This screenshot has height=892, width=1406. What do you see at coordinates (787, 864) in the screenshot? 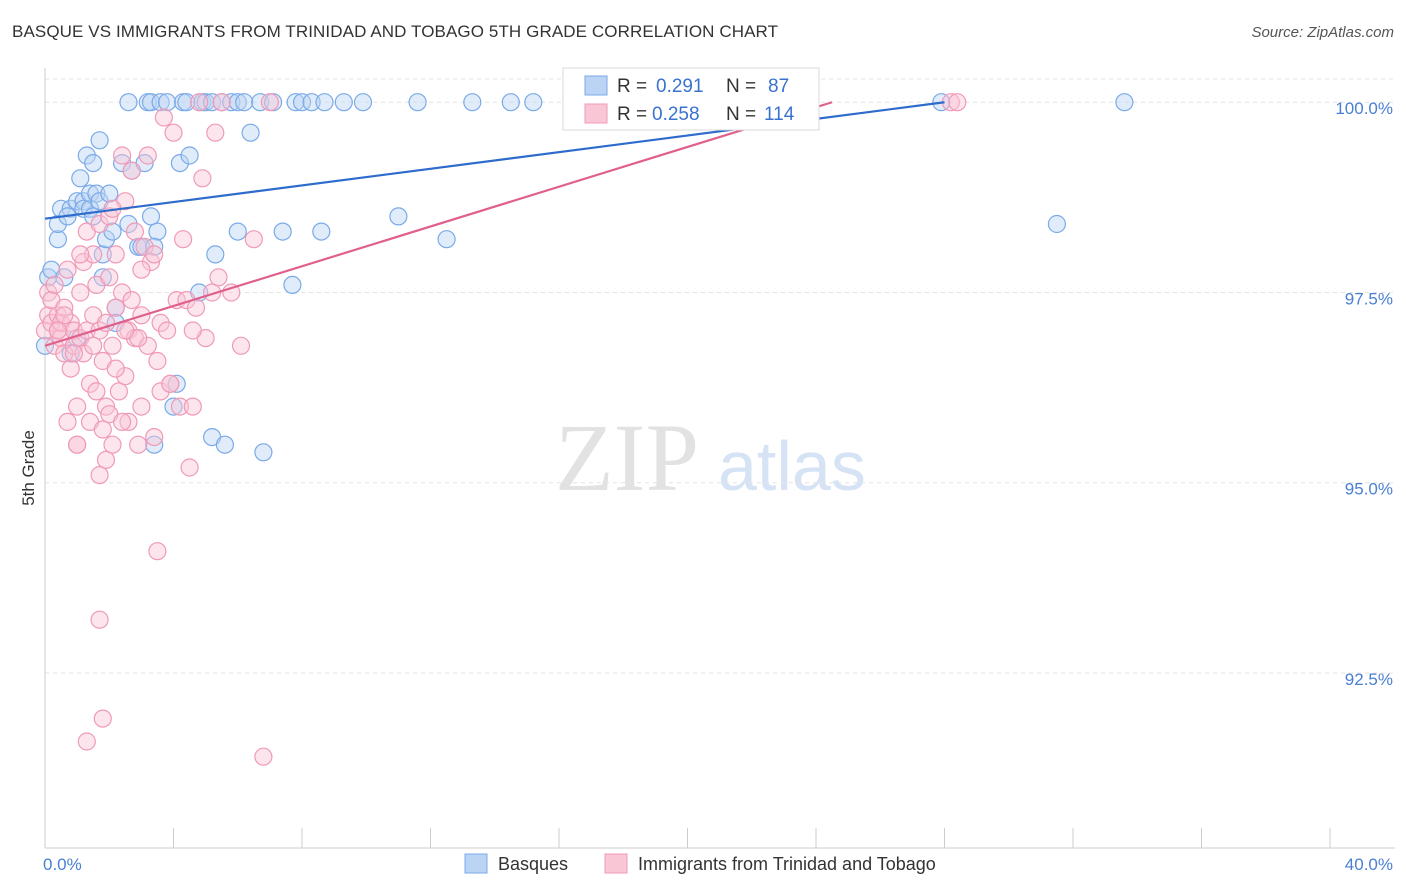
I see `series-legend-label-immigrants: Immigrants from Trinidad and Tobago` at bounding box center [787, 864].